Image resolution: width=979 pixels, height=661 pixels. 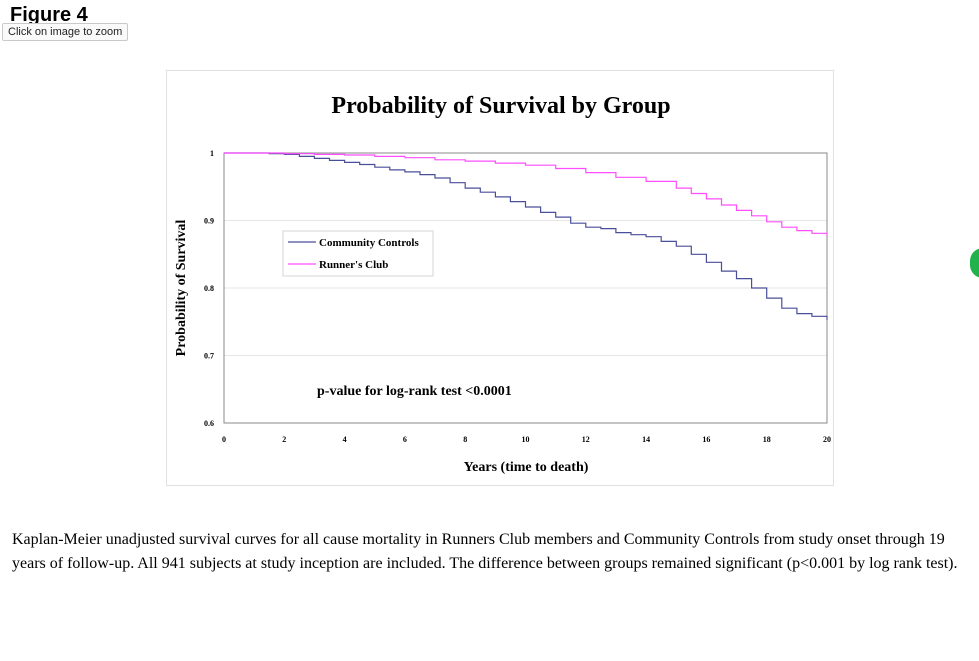 I want to click on x-tick-label-4: 8, so click(x=465, y=439).